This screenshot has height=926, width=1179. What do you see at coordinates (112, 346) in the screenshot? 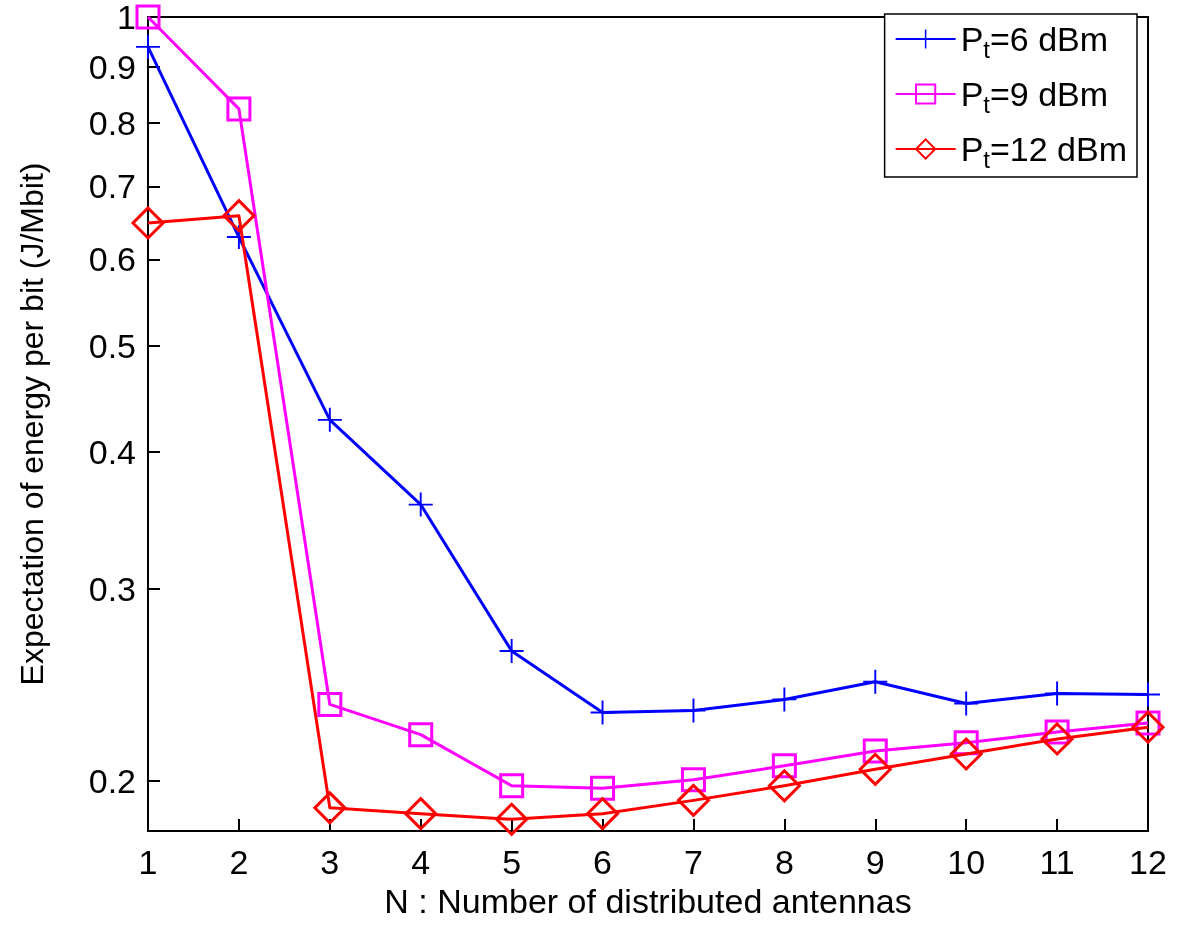
I see `y-tick-label: 0.5` at bounding box center [112, 346].